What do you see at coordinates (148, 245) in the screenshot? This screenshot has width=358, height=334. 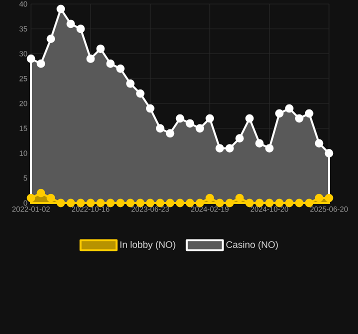 I see `legend-label: In lobby (NO)` at bounding box center [148, 245].